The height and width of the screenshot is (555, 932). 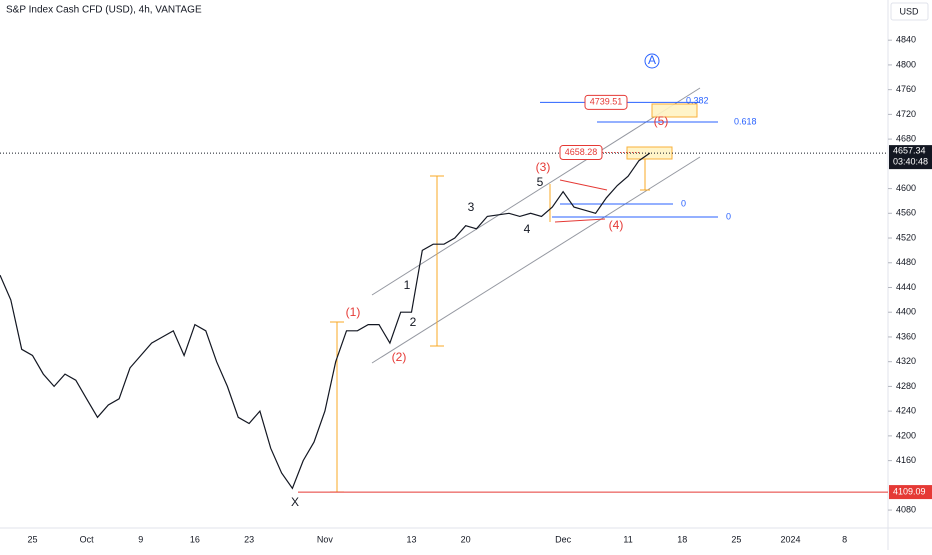 What do you see at coordinates (745, 121) in the screenshot?
I see `wave-label: 0.618` at bounding box center [745, 121].